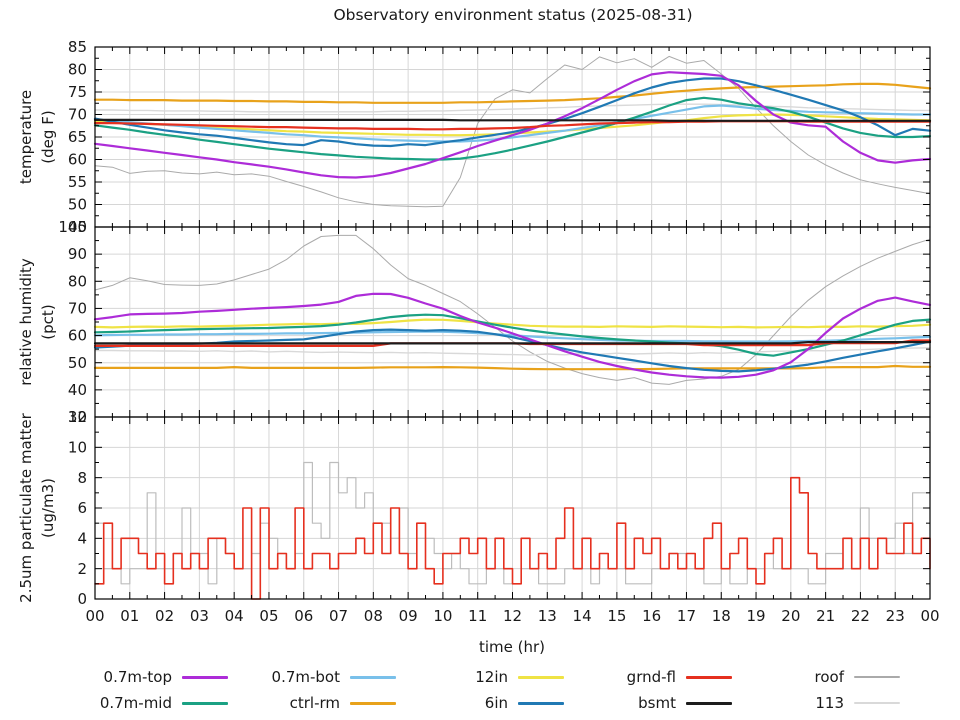 The height and width of the screenshot is (720, 960). What do you see at coordinates (137, 677) in the screenshot?
I see `legend-label: 0.7m-top` at bounding box center [137, 677].